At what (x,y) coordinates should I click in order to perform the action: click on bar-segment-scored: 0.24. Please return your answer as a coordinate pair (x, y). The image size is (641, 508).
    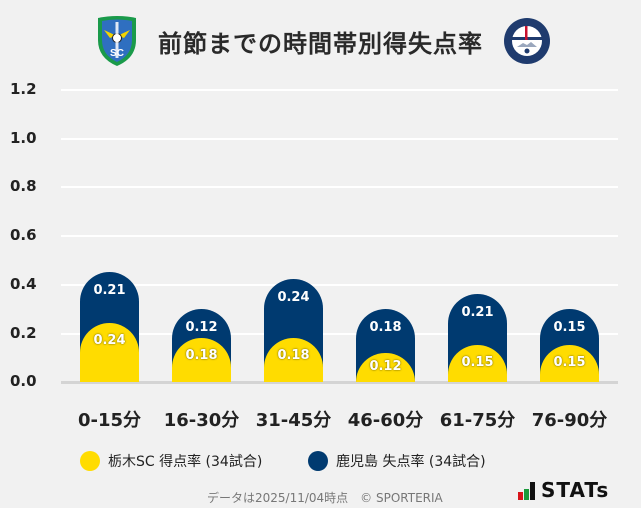
    Looking at the image, I should click on (109, 352).